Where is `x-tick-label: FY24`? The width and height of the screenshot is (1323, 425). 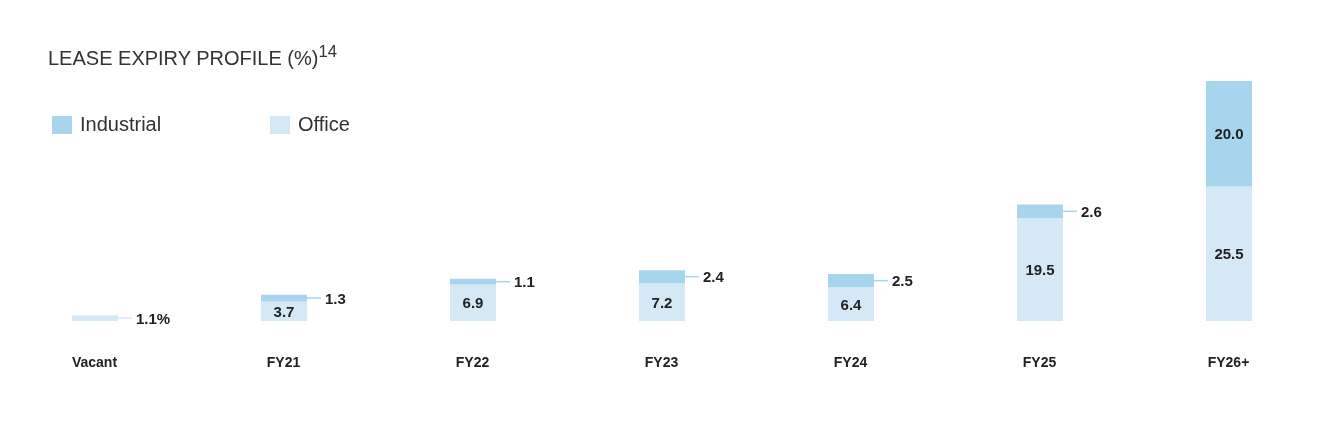 x-tick-label: FY24 is located at coordinates (850, 361).